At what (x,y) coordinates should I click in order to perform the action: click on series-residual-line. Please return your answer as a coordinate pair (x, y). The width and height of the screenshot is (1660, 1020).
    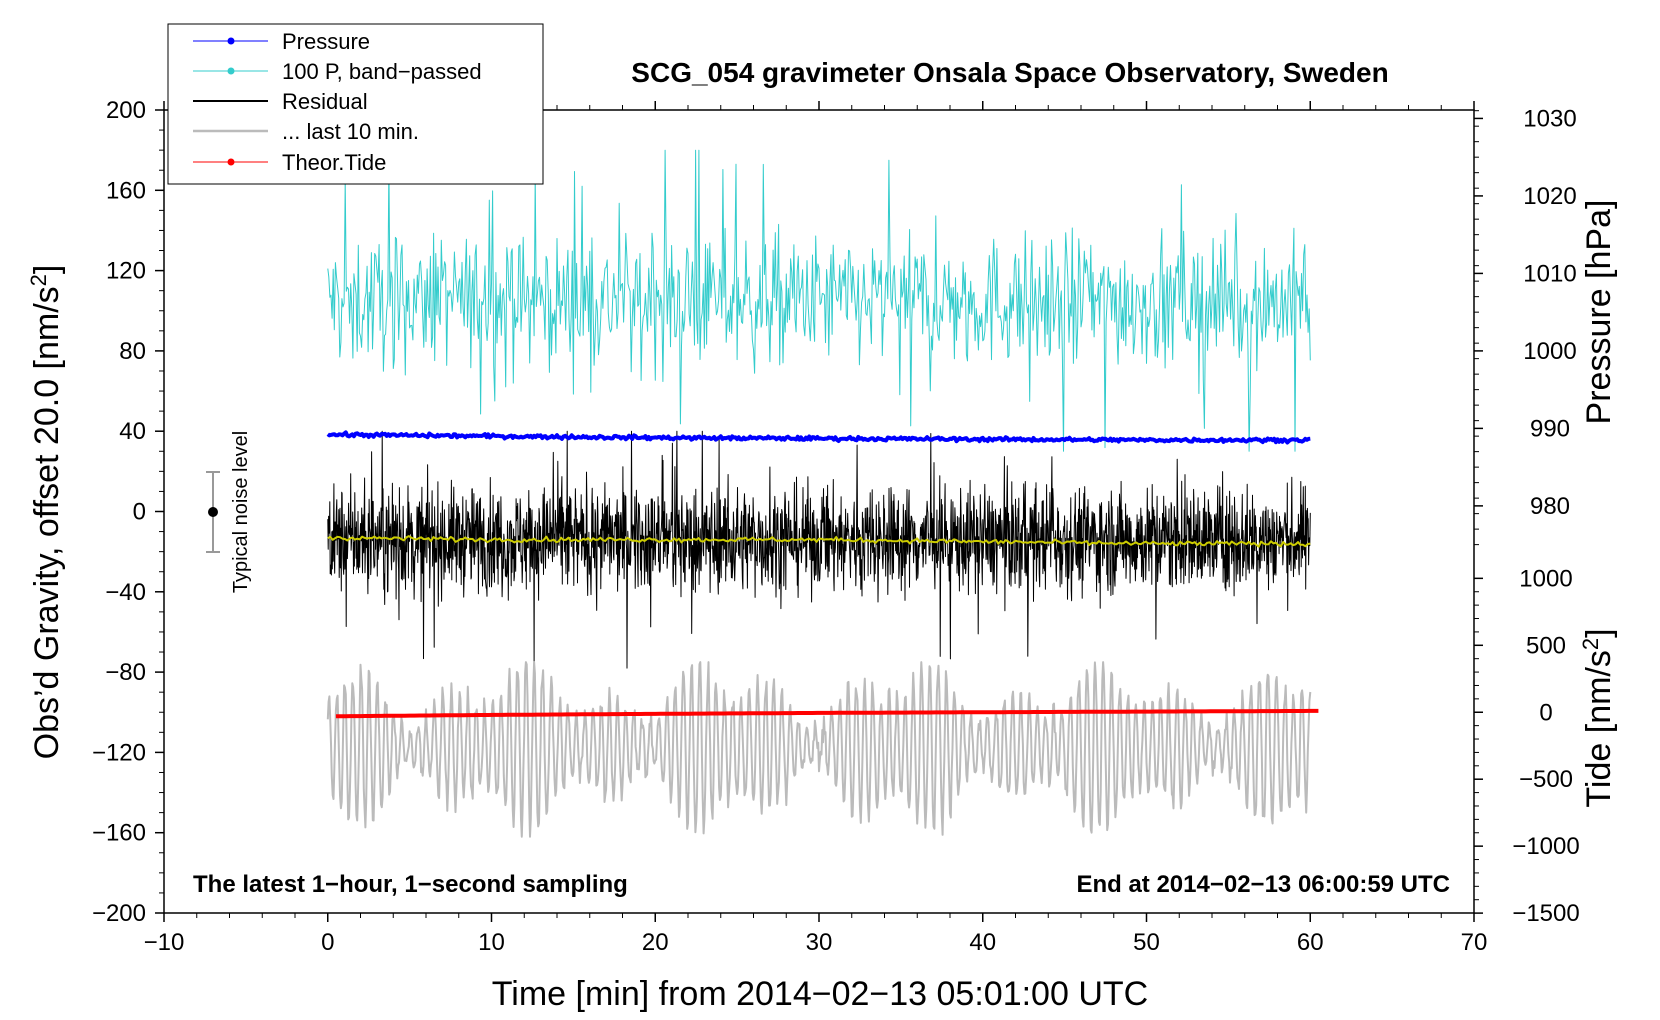
    Looking at the image, I should click on (819, 549).